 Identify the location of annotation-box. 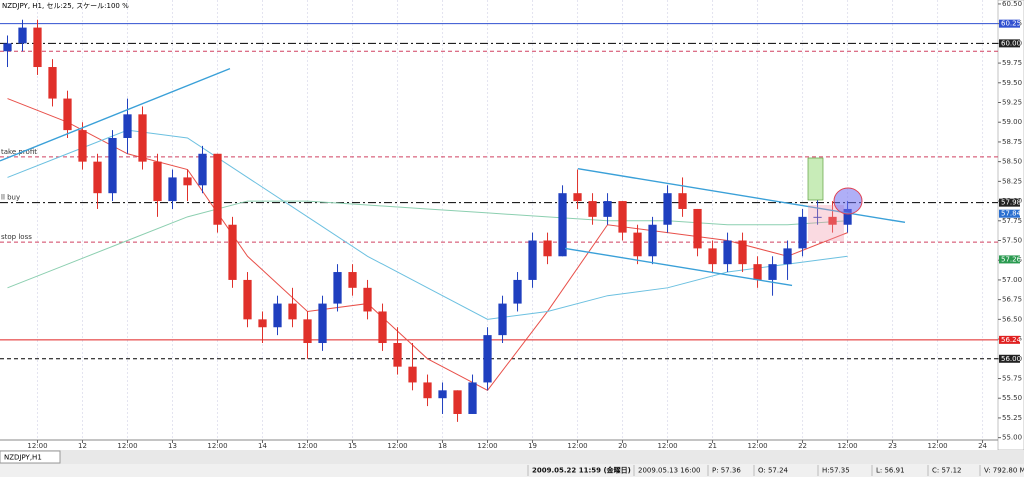
(815, 179).